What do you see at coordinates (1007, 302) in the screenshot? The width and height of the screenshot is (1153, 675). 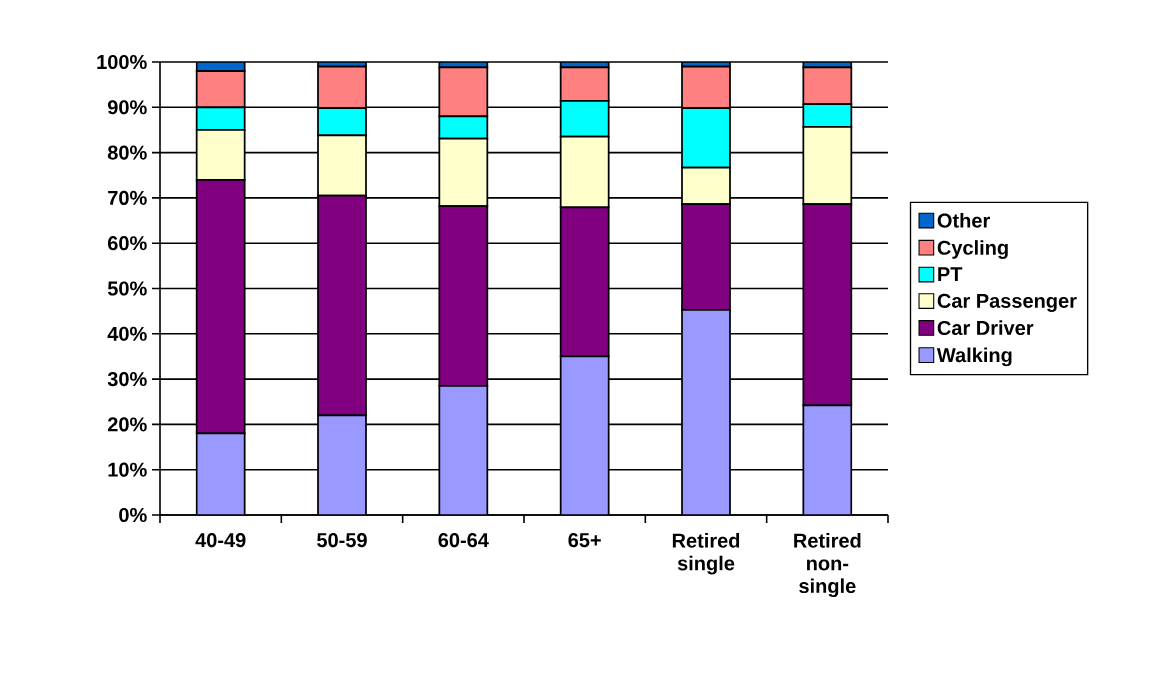 I see `legend-label: Car Passenger` at bounding box center [1007, 302].